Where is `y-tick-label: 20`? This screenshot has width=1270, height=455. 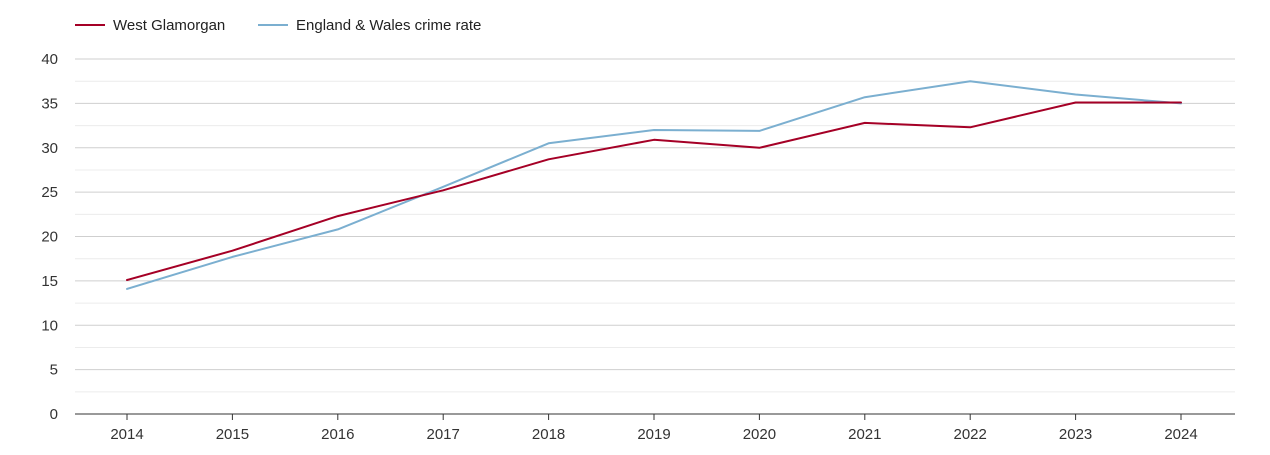 y-tick-label: 20 is located at coordinates (49, 237).